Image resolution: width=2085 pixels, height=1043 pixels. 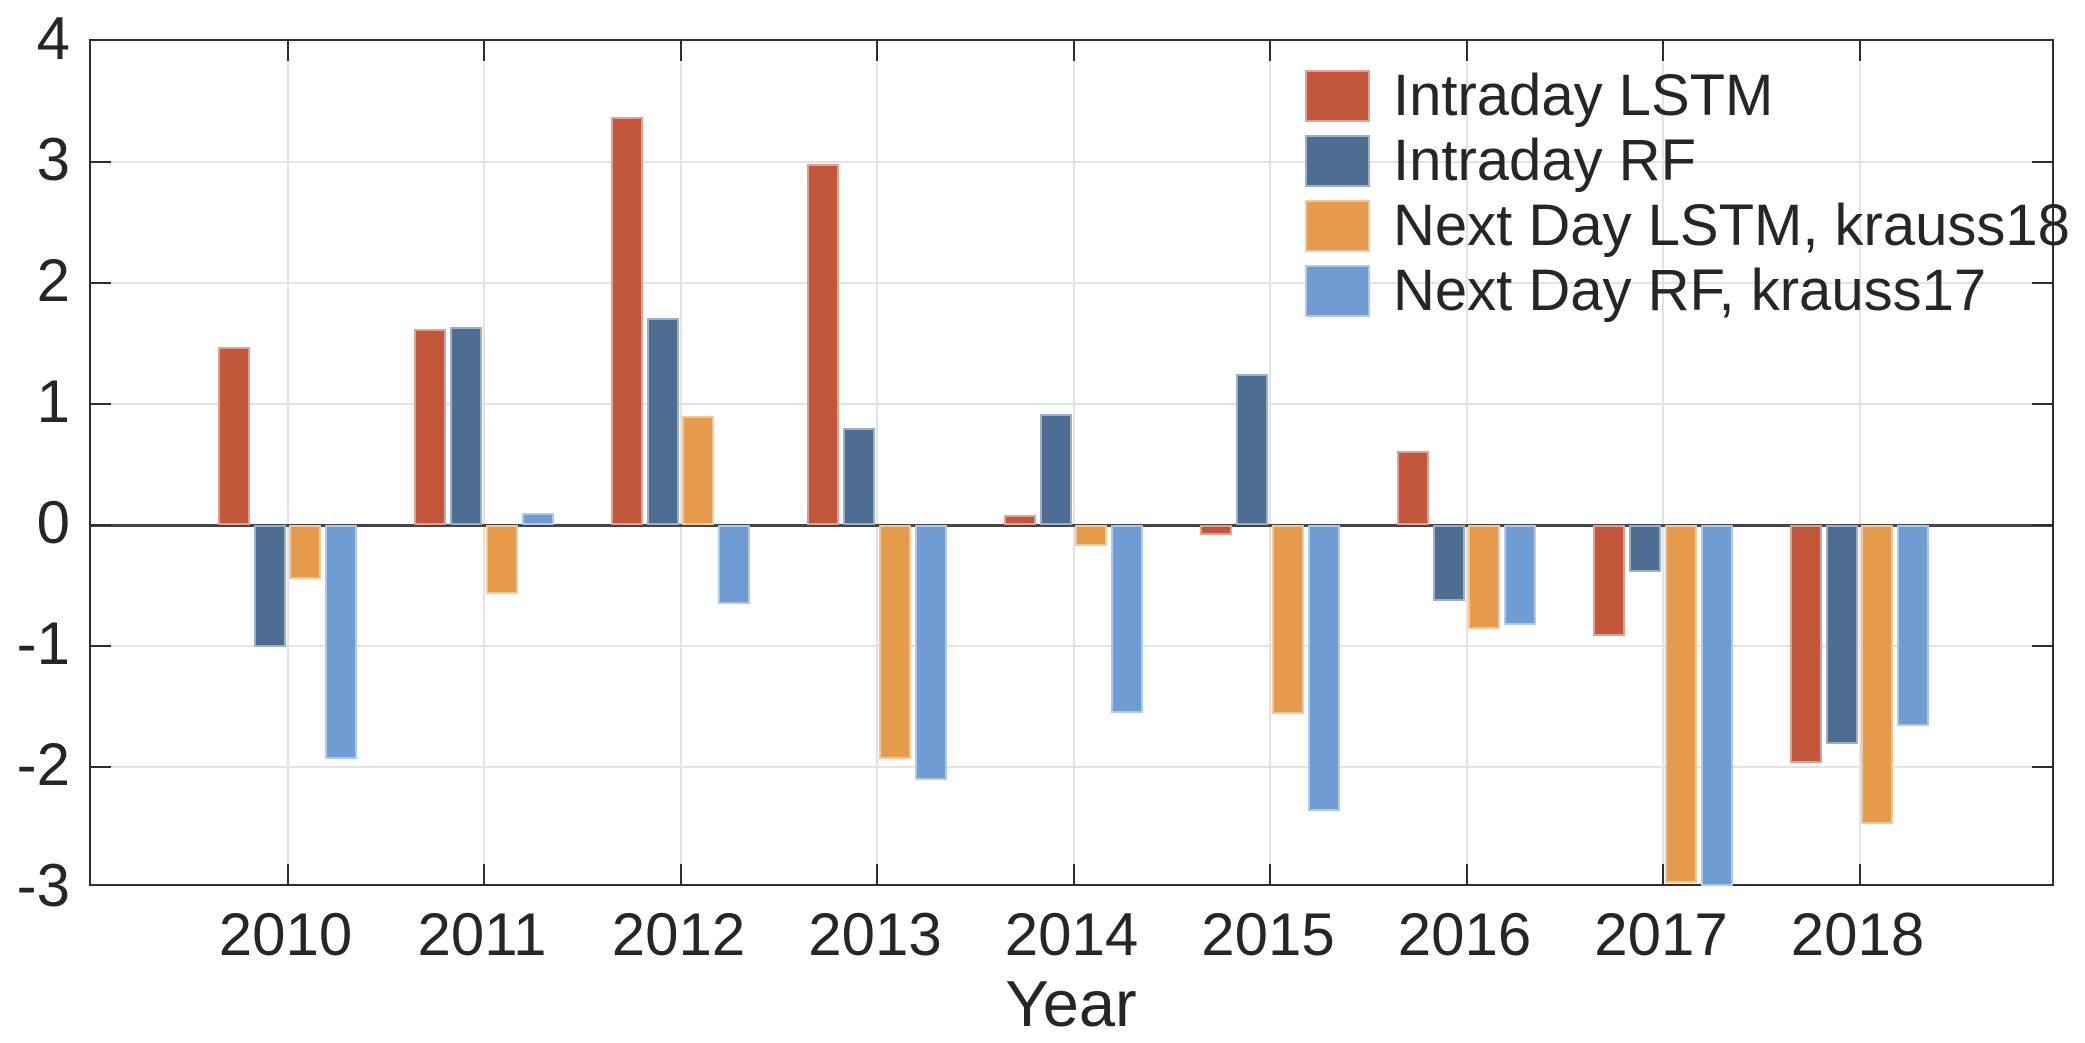 What do you see at coordinates (1690, 290) in the screenshot?
I see `legend-item-label: Next Day RF, krauss17` at bounding box center [1690, 290].